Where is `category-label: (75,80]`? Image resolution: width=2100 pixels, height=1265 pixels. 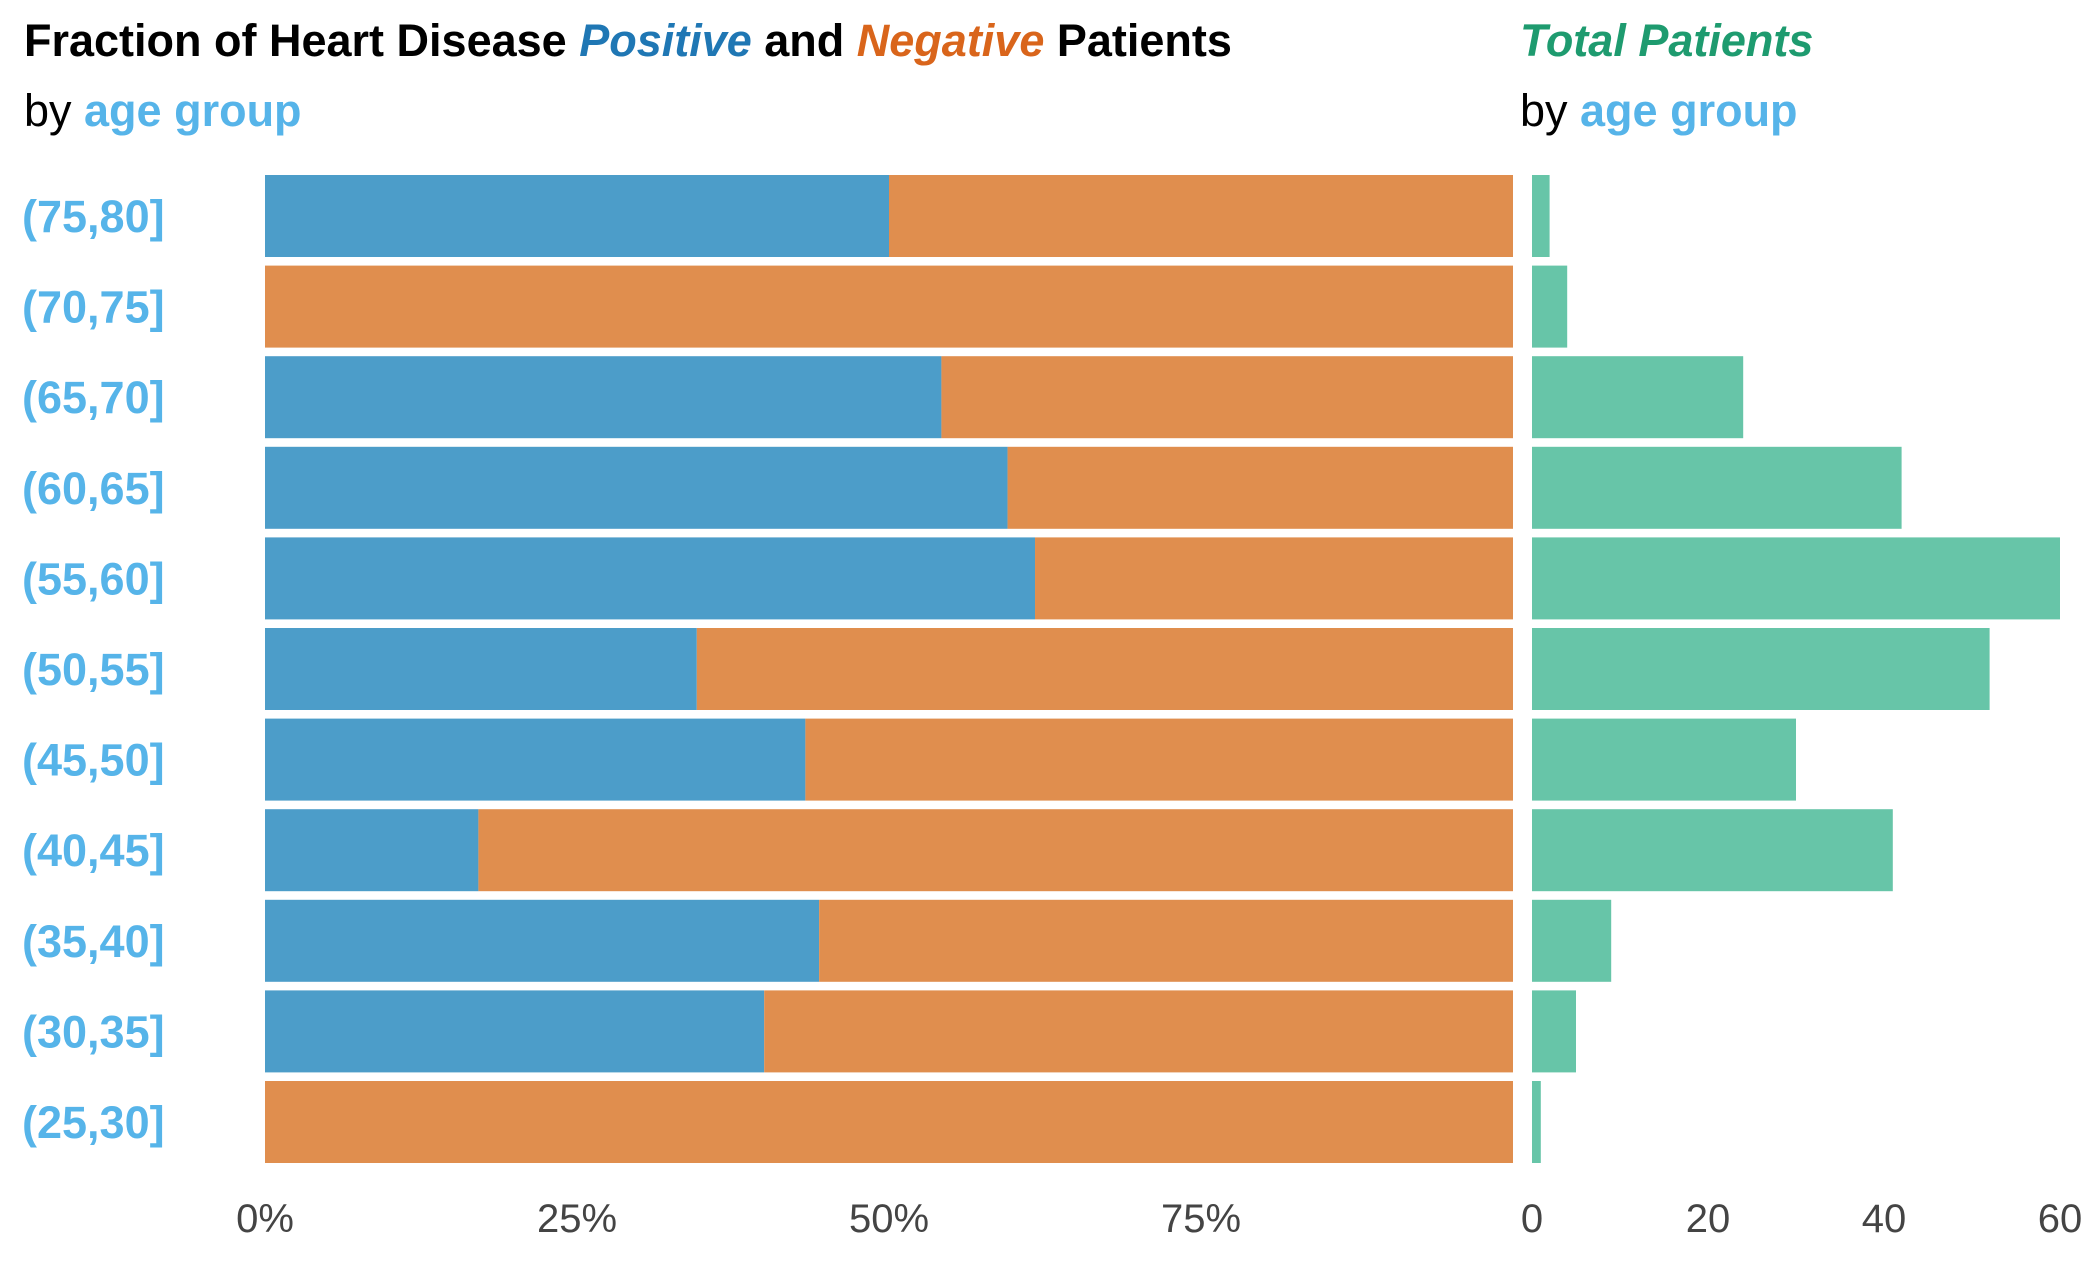 category-label: (75,80] is located at coordinates (93, 216).